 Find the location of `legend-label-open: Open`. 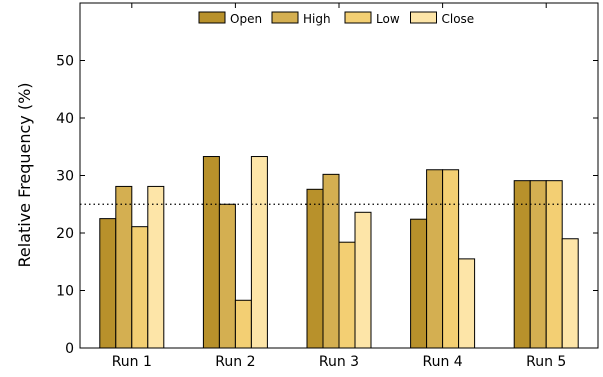

legend-label-open: Open is located at coordinates (246, 19).